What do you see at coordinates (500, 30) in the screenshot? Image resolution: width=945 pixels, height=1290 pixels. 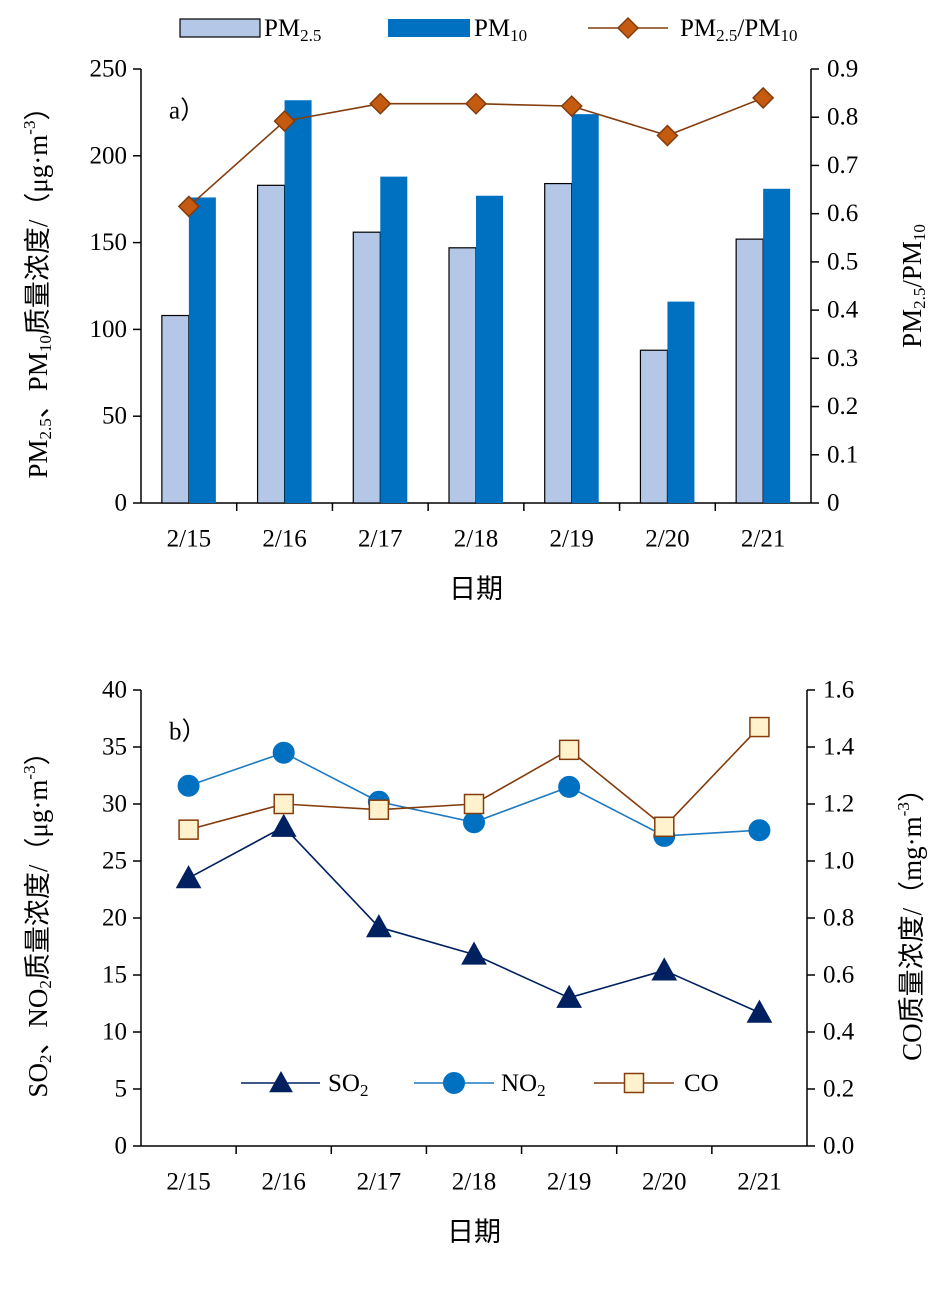 I see `legend-label-pm10: PM10` at bounding box center [500, 30].